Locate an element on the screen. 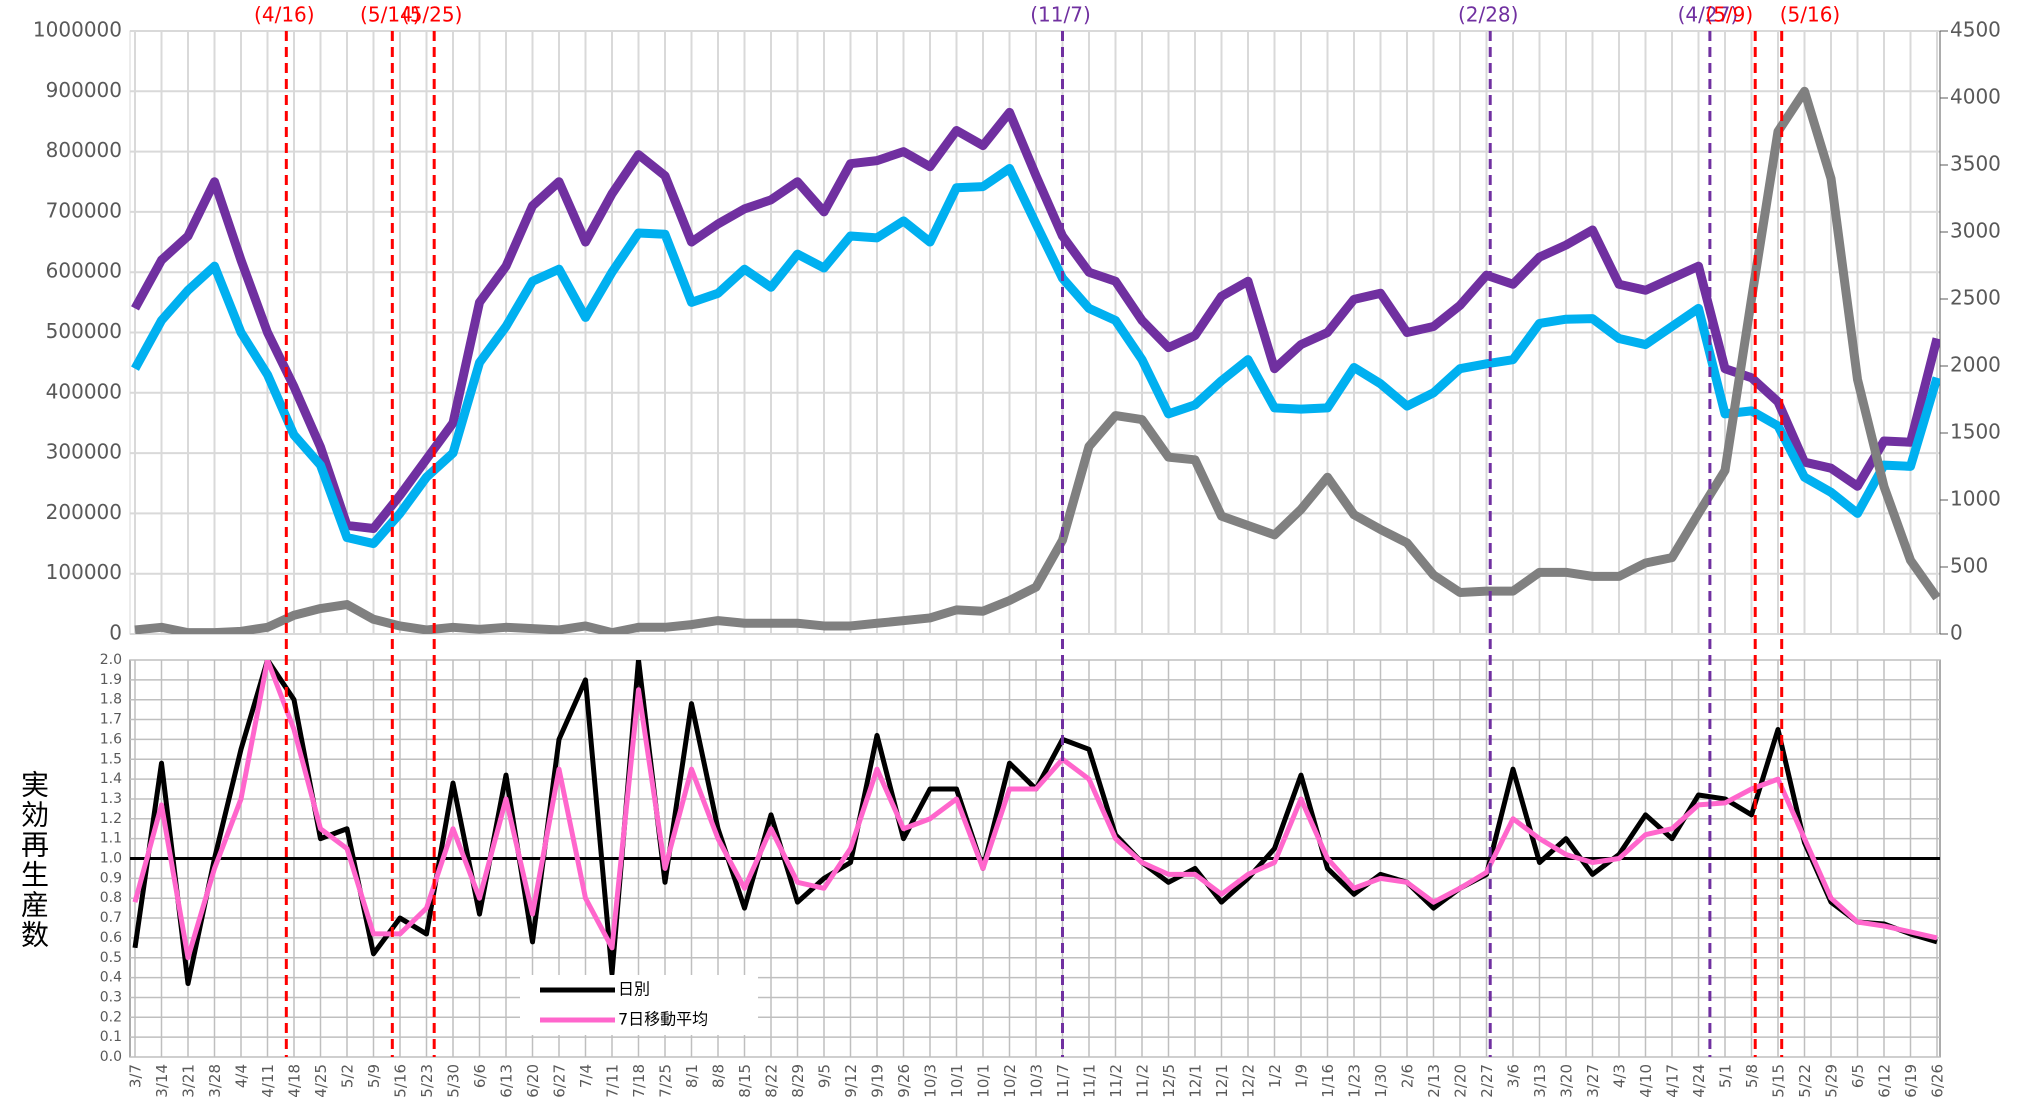  y-tick-label: 0.0 is located at coordinates (111, 1057).